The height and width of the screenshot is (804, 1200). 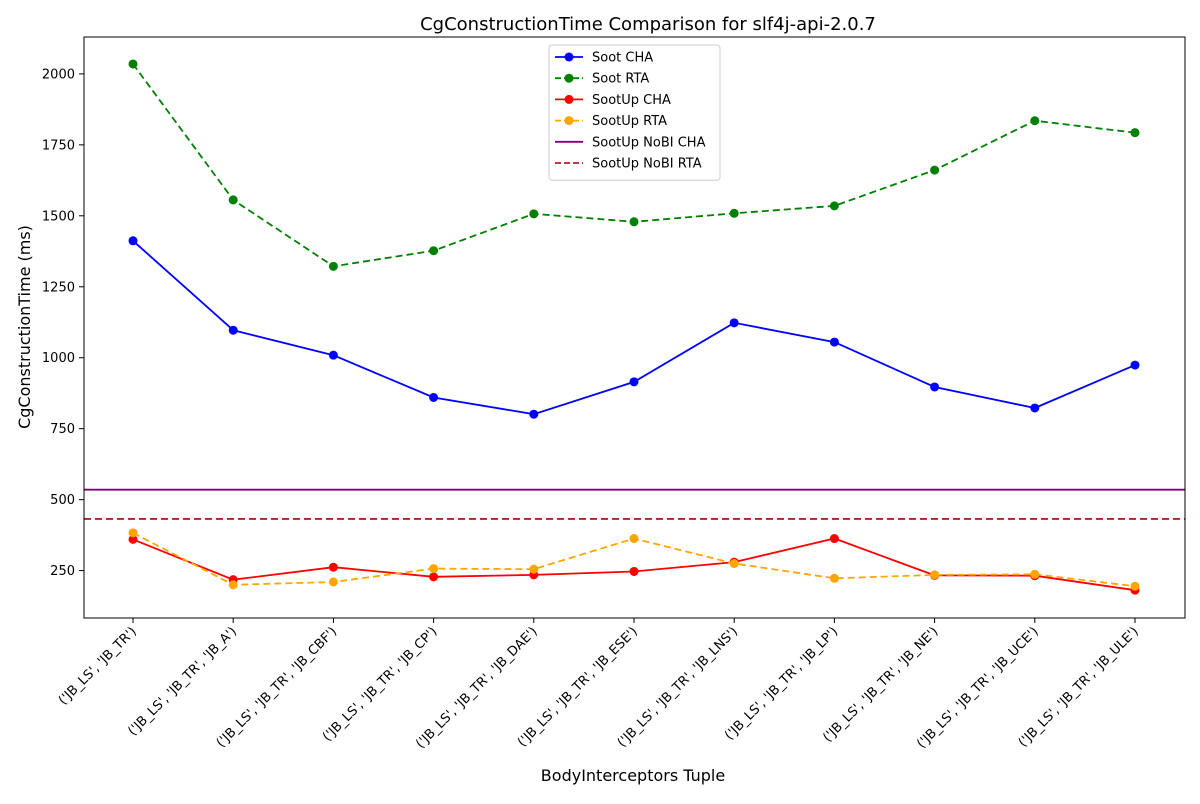 I want to click on legend-item: SootUp RTA, so click(x=611, y=121).